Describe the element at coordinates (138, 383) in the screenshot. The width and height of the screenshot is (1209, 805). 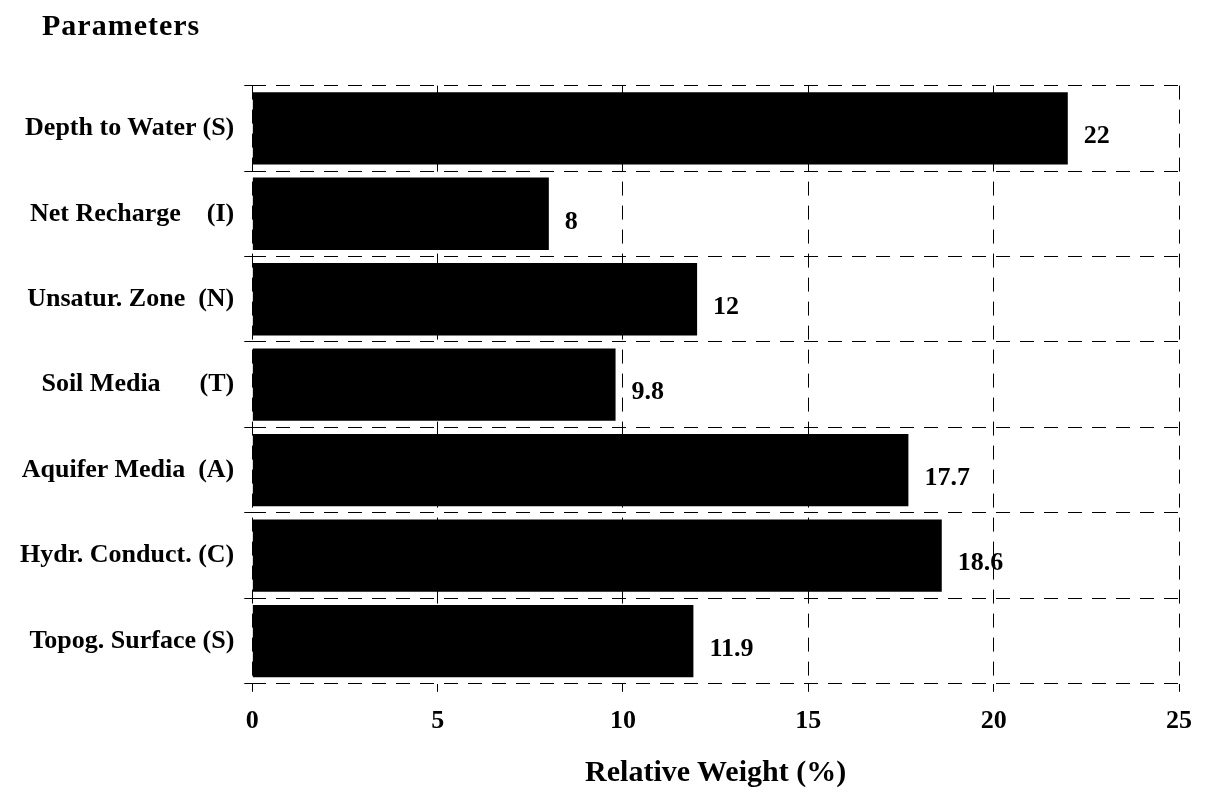
I see `y-tick-label: Soil Media (T)` at that location.